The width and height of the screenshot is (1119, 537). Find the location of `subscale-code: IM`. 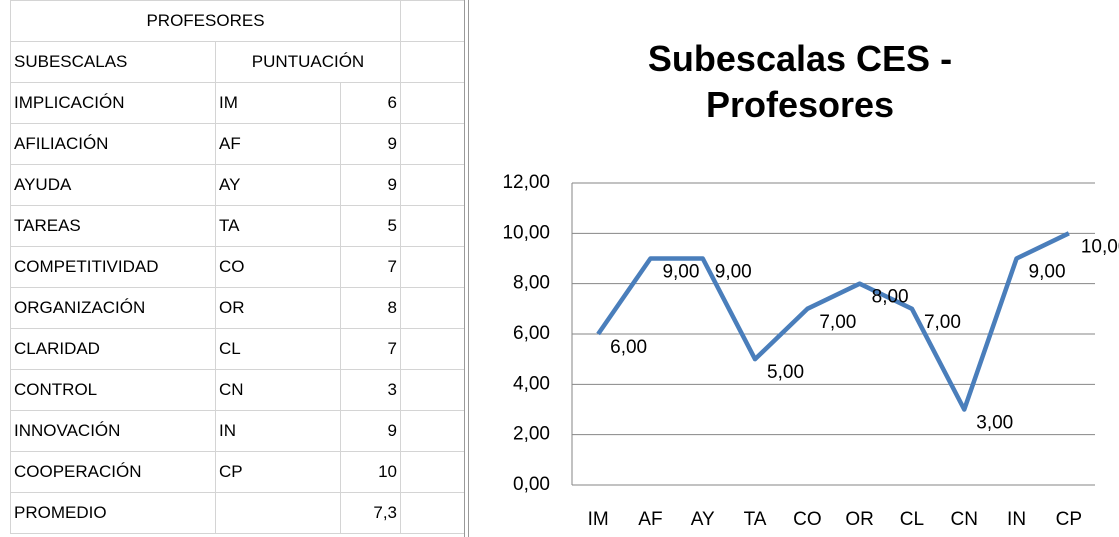

subscale-code: IM is located at coordinates (278, 103).